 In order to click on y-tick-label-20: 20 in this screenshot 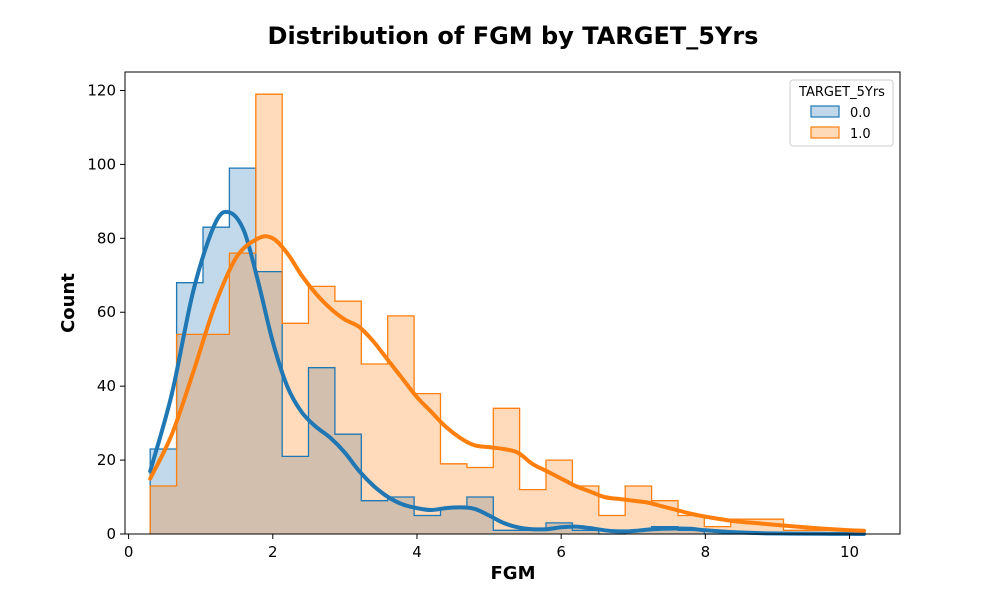, I will do `click(106, 460)`.